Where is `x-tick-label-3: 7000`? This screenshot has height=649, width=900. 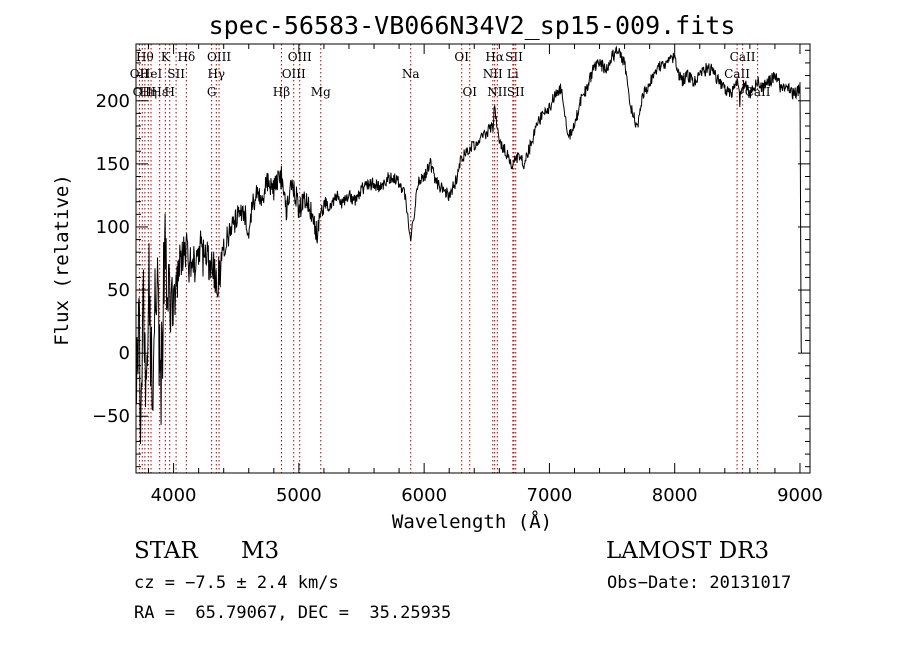 x-tick-label-3: 7000 is located at coordinates (550, 495).